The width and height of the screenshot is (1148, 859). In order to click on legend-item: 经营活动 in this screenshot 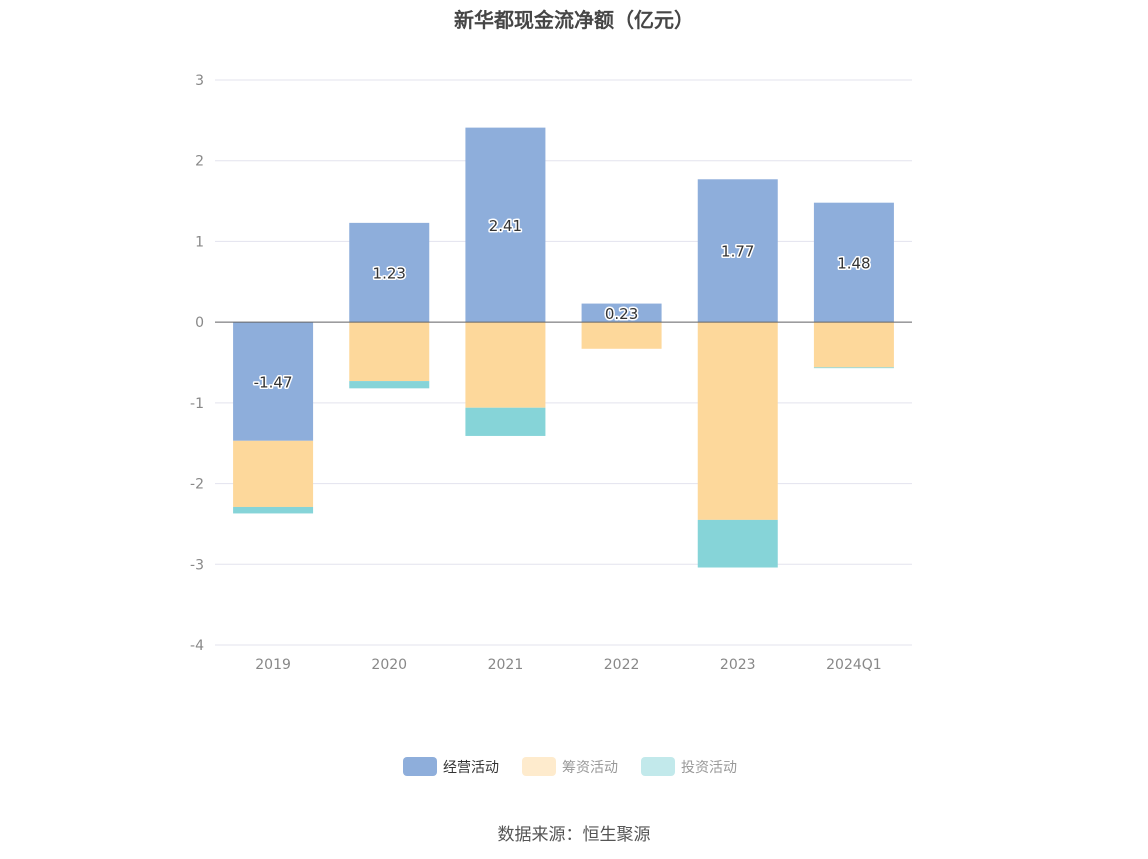, I will do `click(451, 766)`.